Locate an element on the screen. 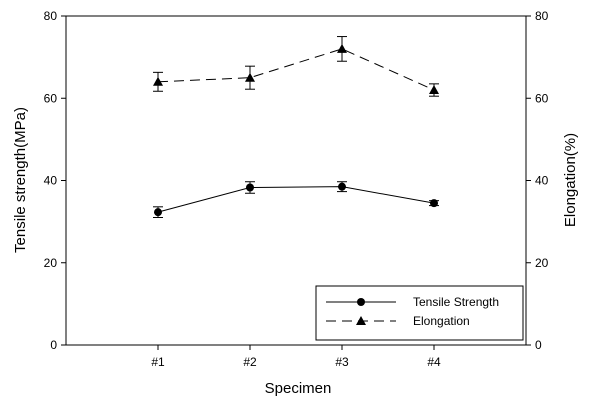 The width and height of the screenshot is (589, 407). y-tick-label-right: 80 is located at coordinates (542, 16).